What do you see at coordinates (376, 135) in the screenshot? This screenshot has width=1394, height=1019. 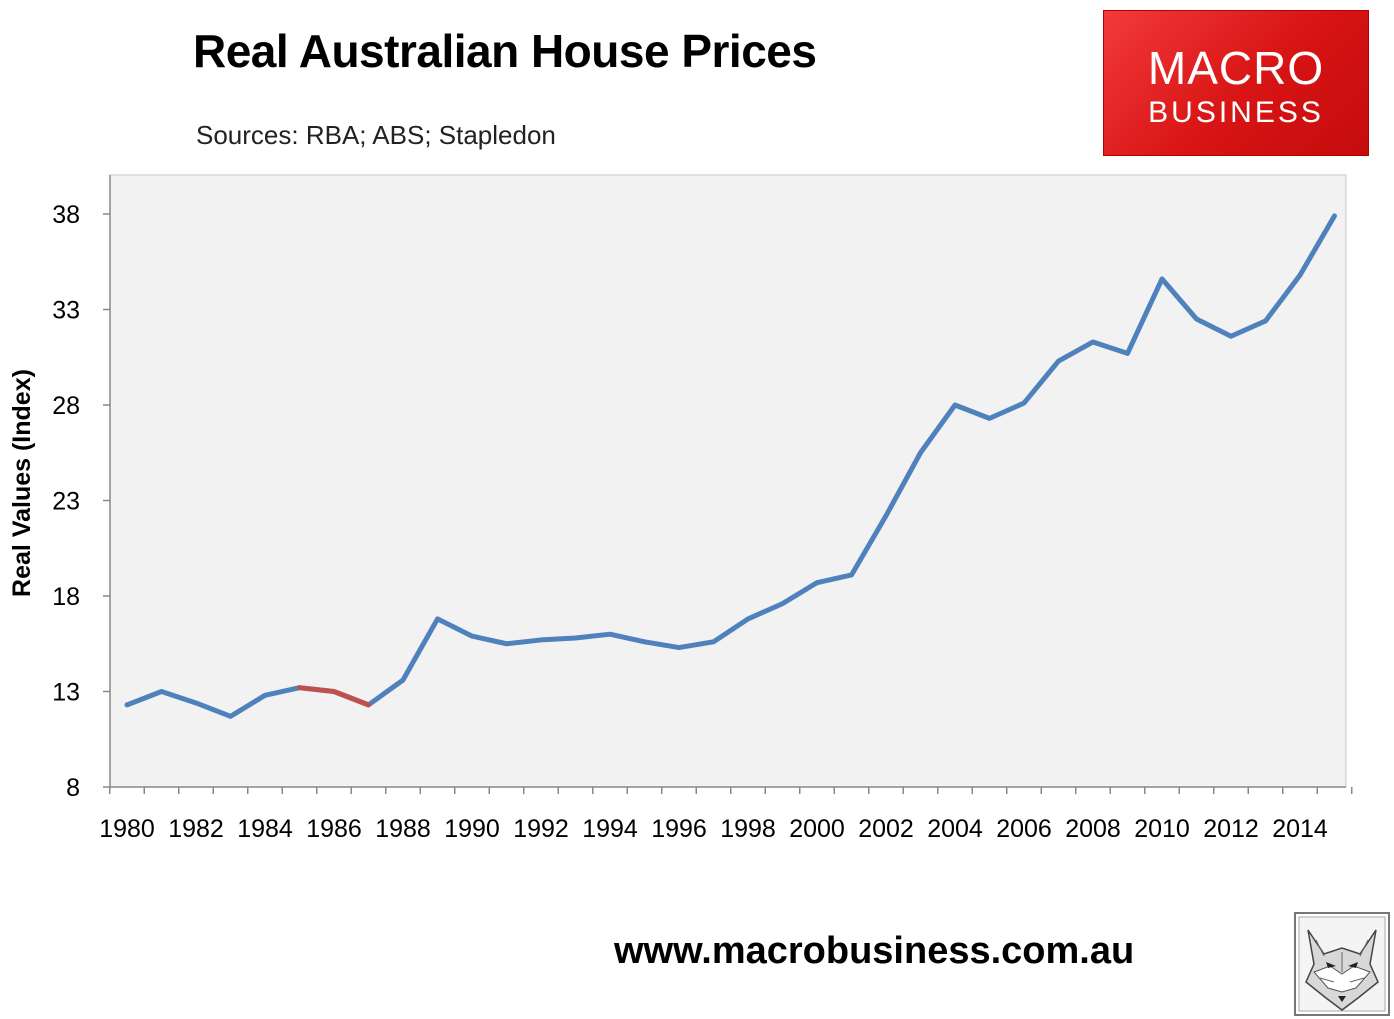 I see `chart-sources: Sources: RBA; ABS; Stapledon` at bounding box center [376, 135].